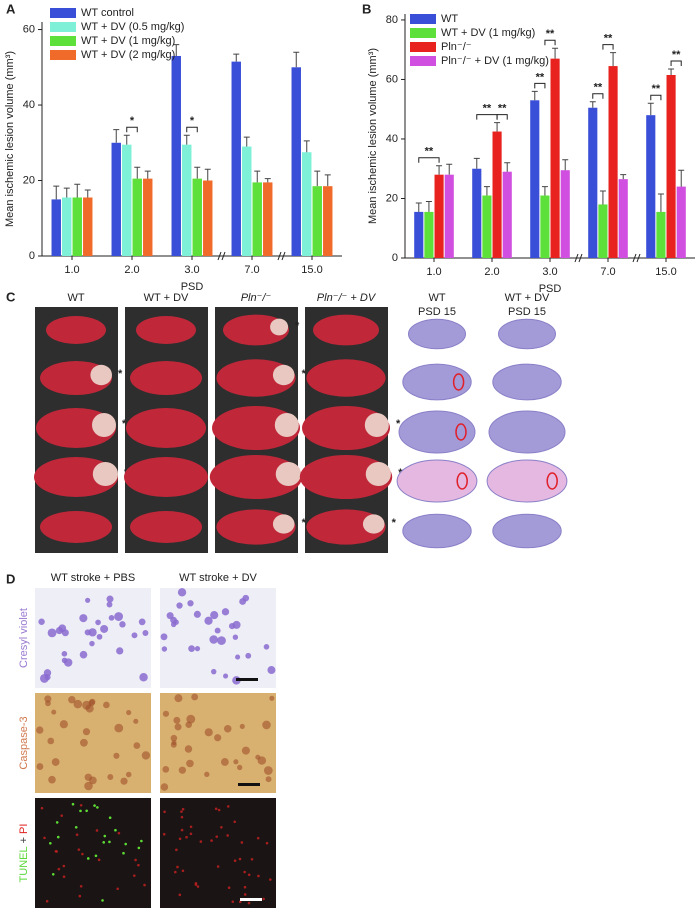 The width and height of the screenshot is (700, 920). What do you see at coordinates (437, 312) in the screenshot?
I see `column-header: PSD 15` at bounding box center [437, 312].